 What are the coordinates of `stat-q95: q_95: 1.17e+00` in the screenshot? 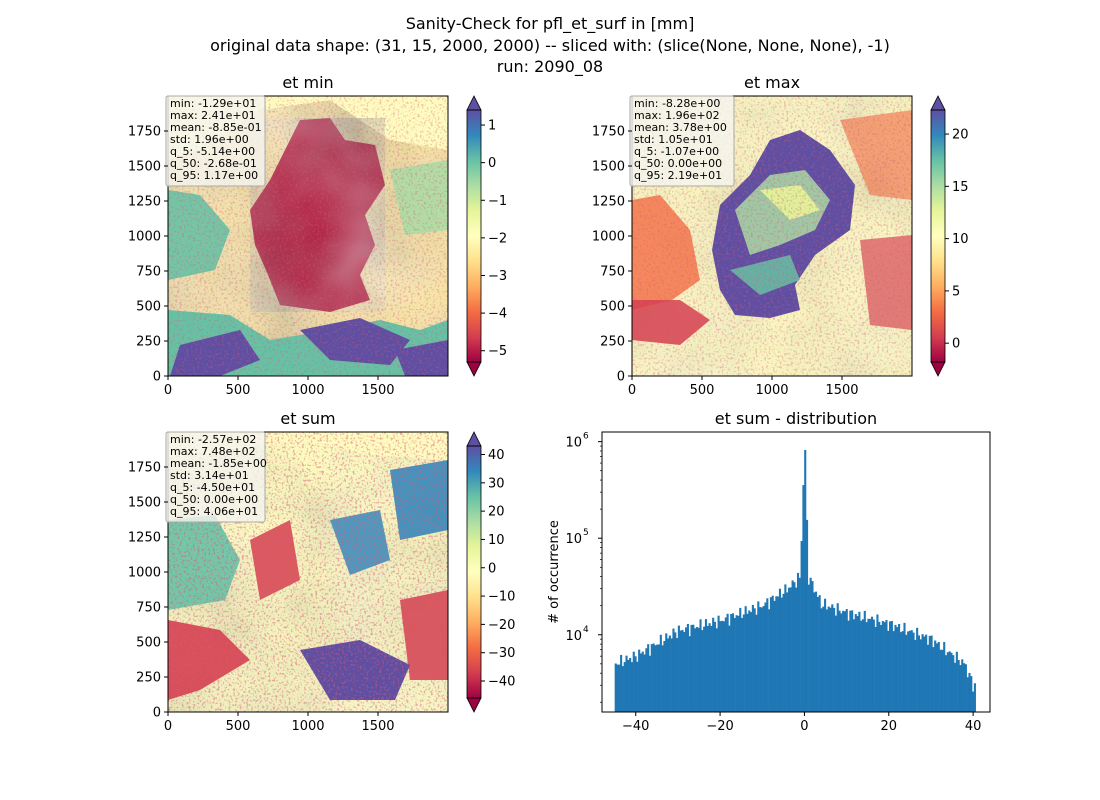 It's located at (214, 175).